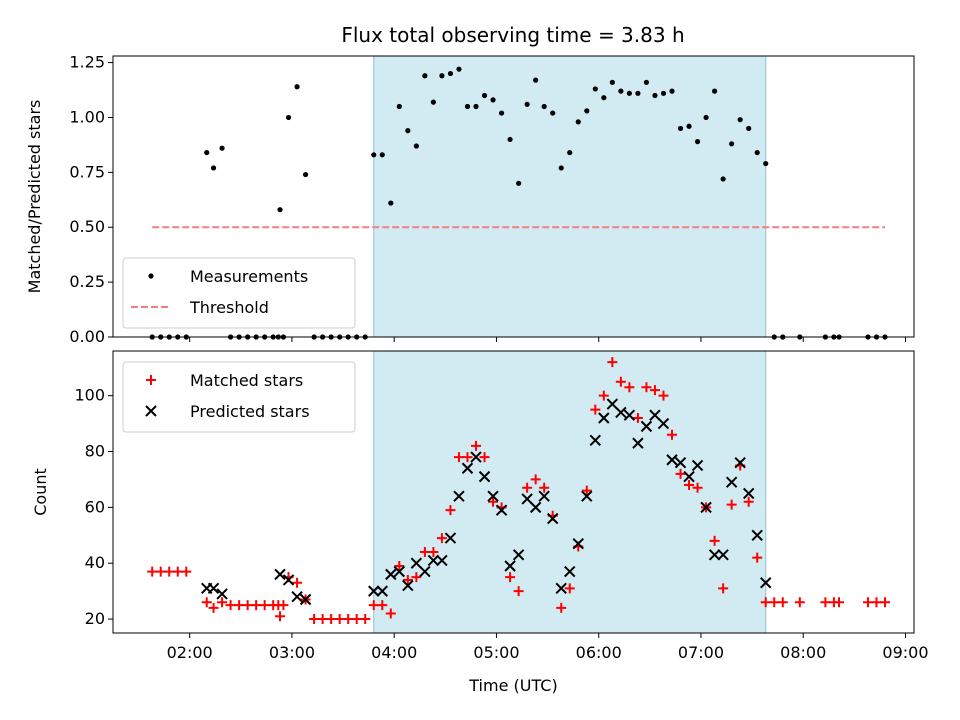 The height and width of the screenshot is (720, 960). Describe the element at coordinates (151, 411) in the screenshot. I see `legend-marker-x` at that location.